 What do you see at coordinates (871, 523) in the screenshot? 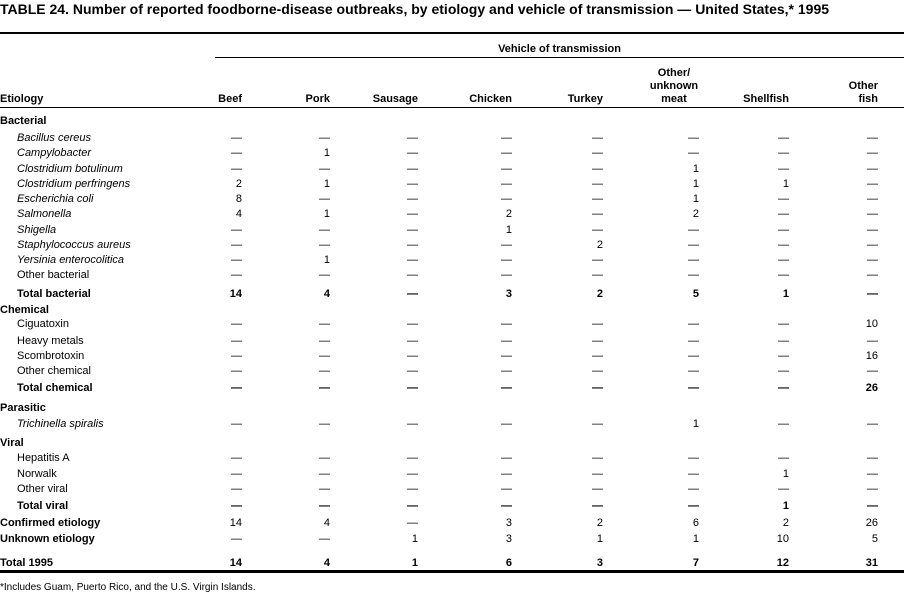
I see `table-cell: 26` at bounding box center [871, 523].